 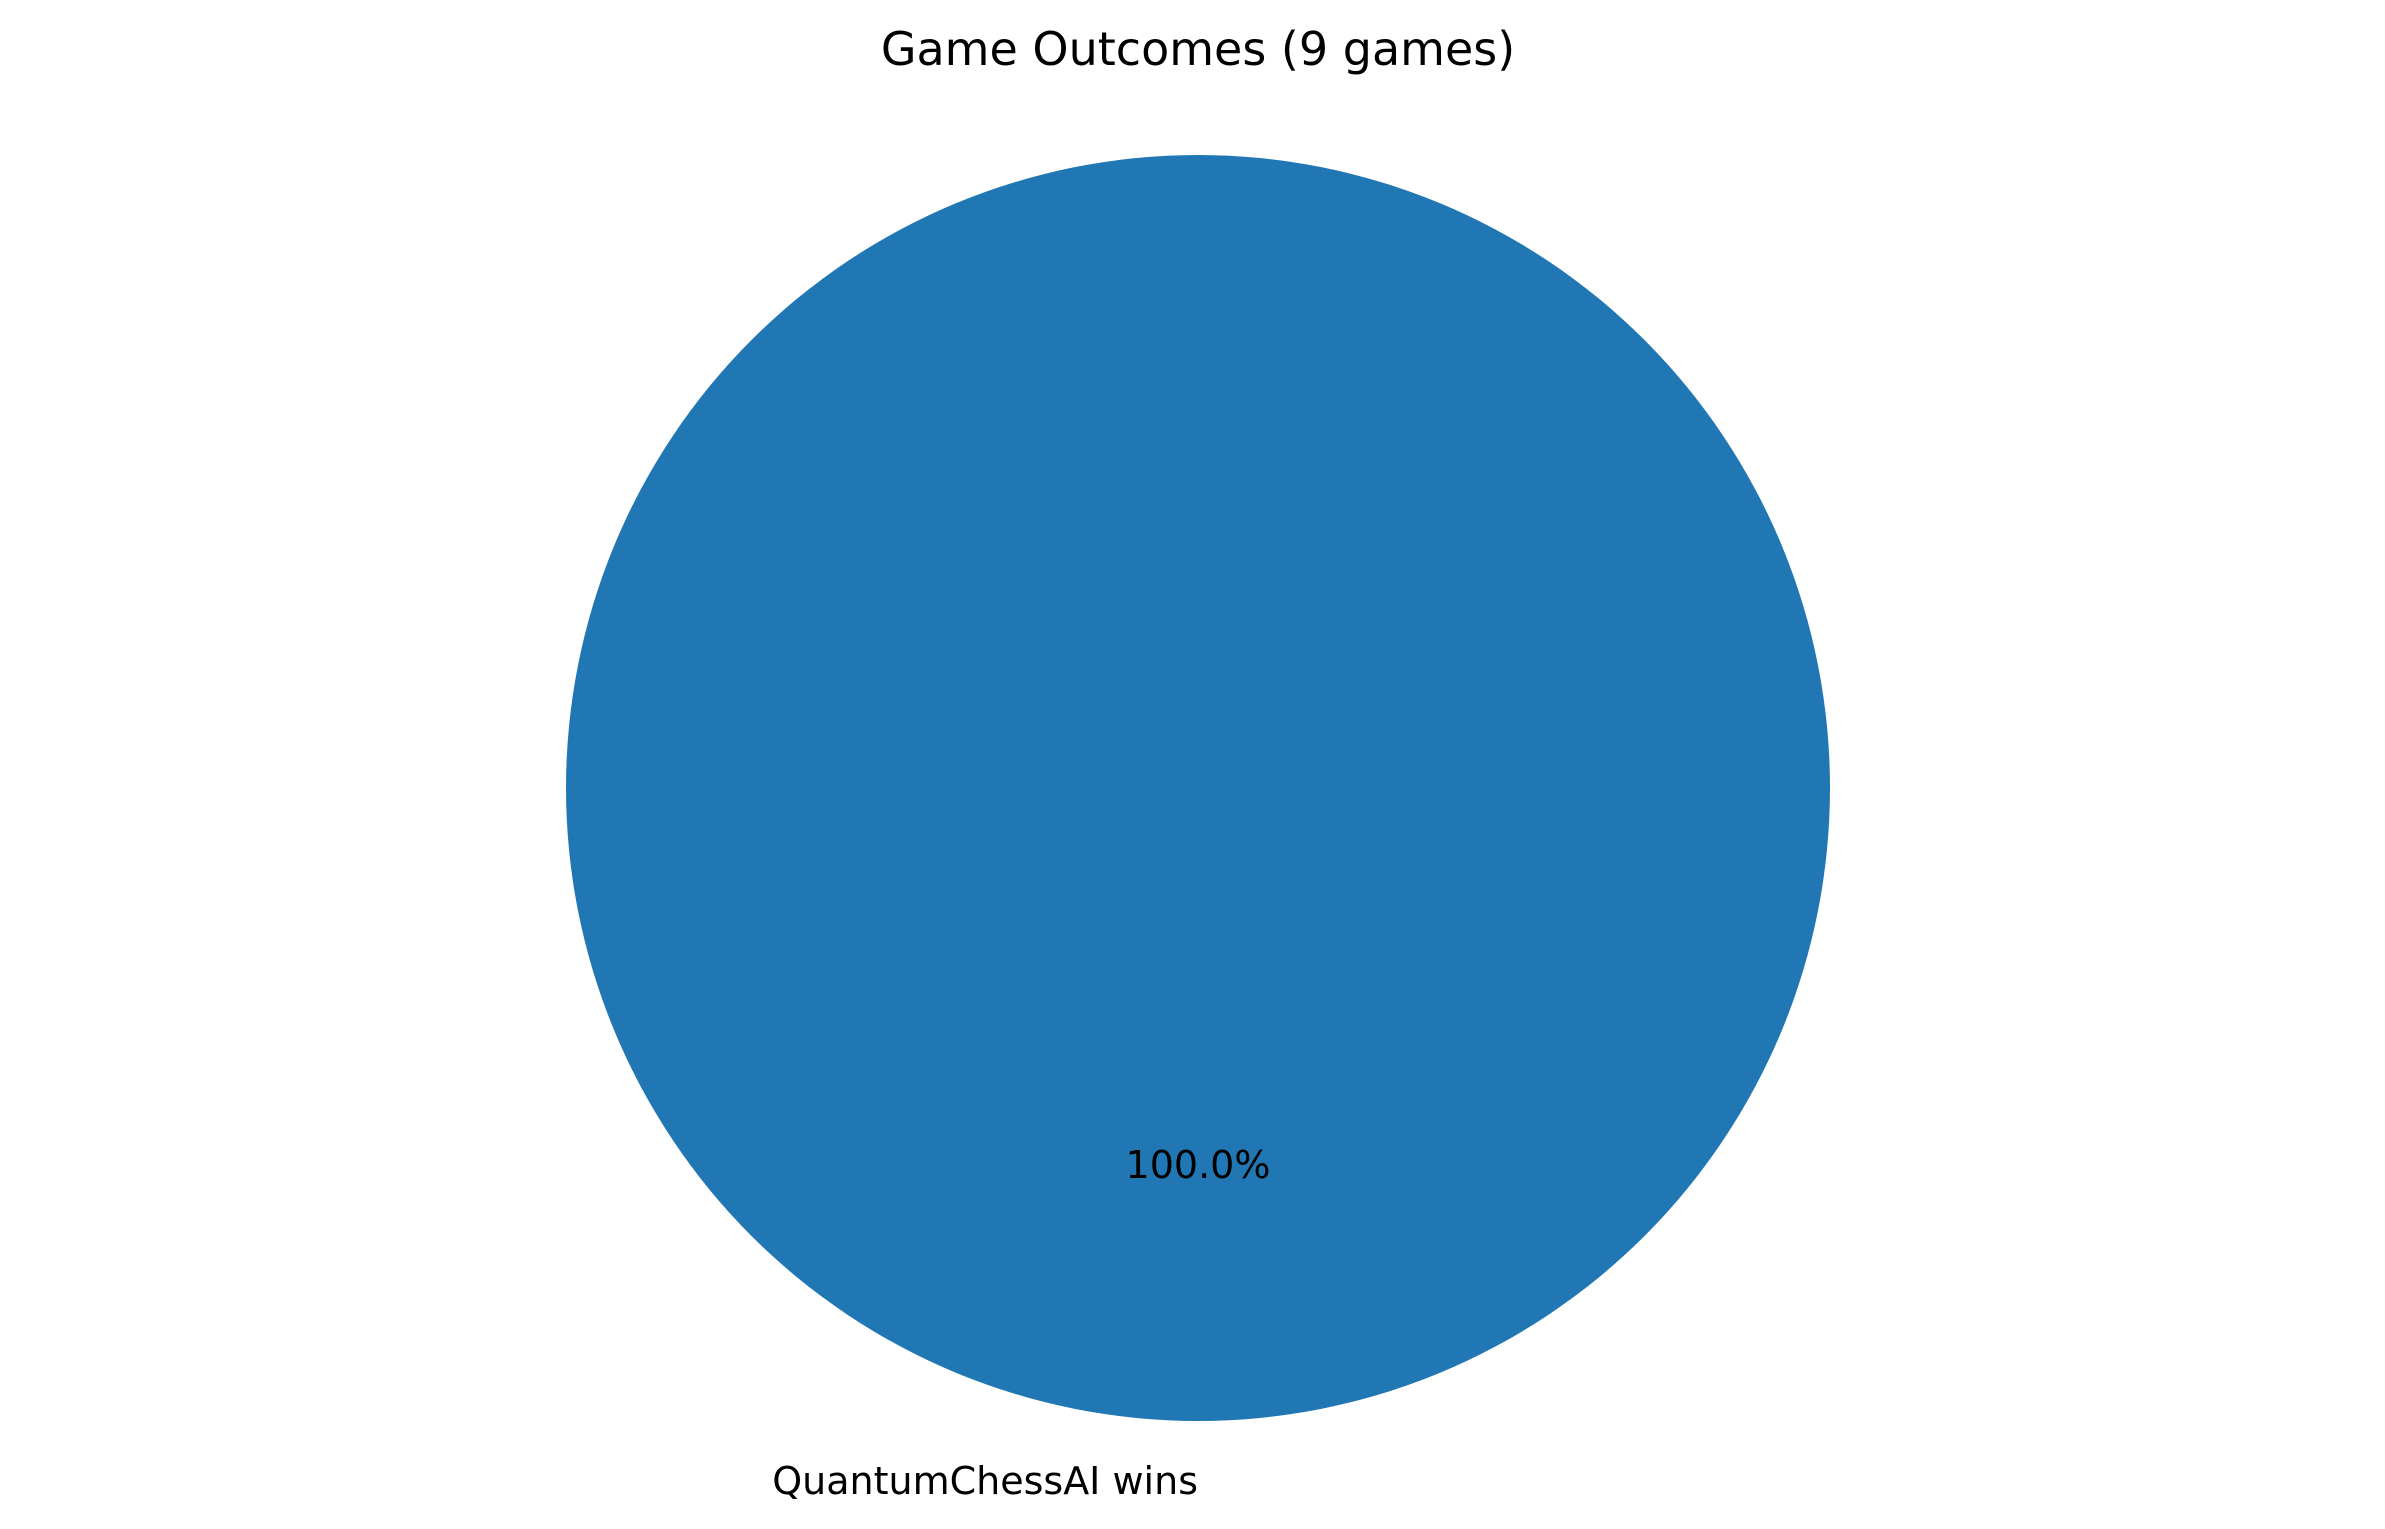 I want to click on slice-percent-label: 100.0%, so click(x=1198, y=1165).